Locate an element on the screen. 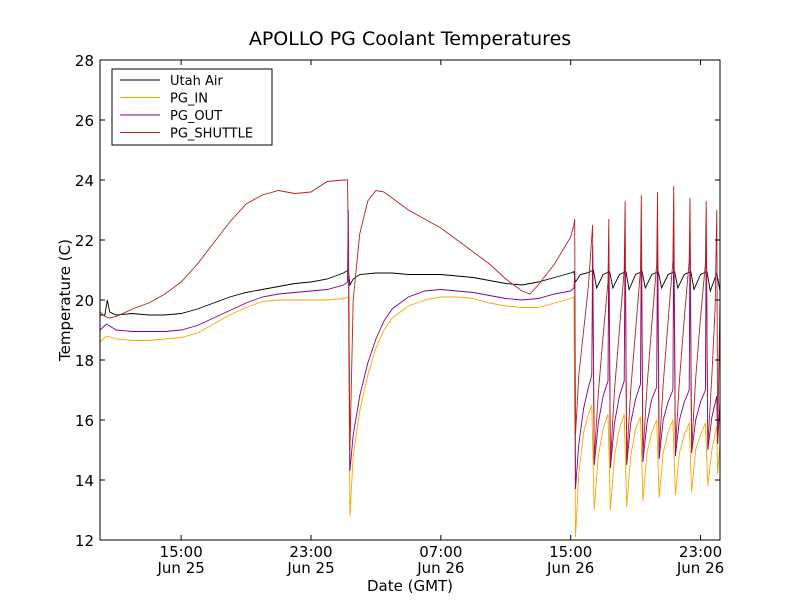 The height and width of the screenshot is (600, 800). legend-label-utah-air: Utah Air is located at coordinates (196, 81).